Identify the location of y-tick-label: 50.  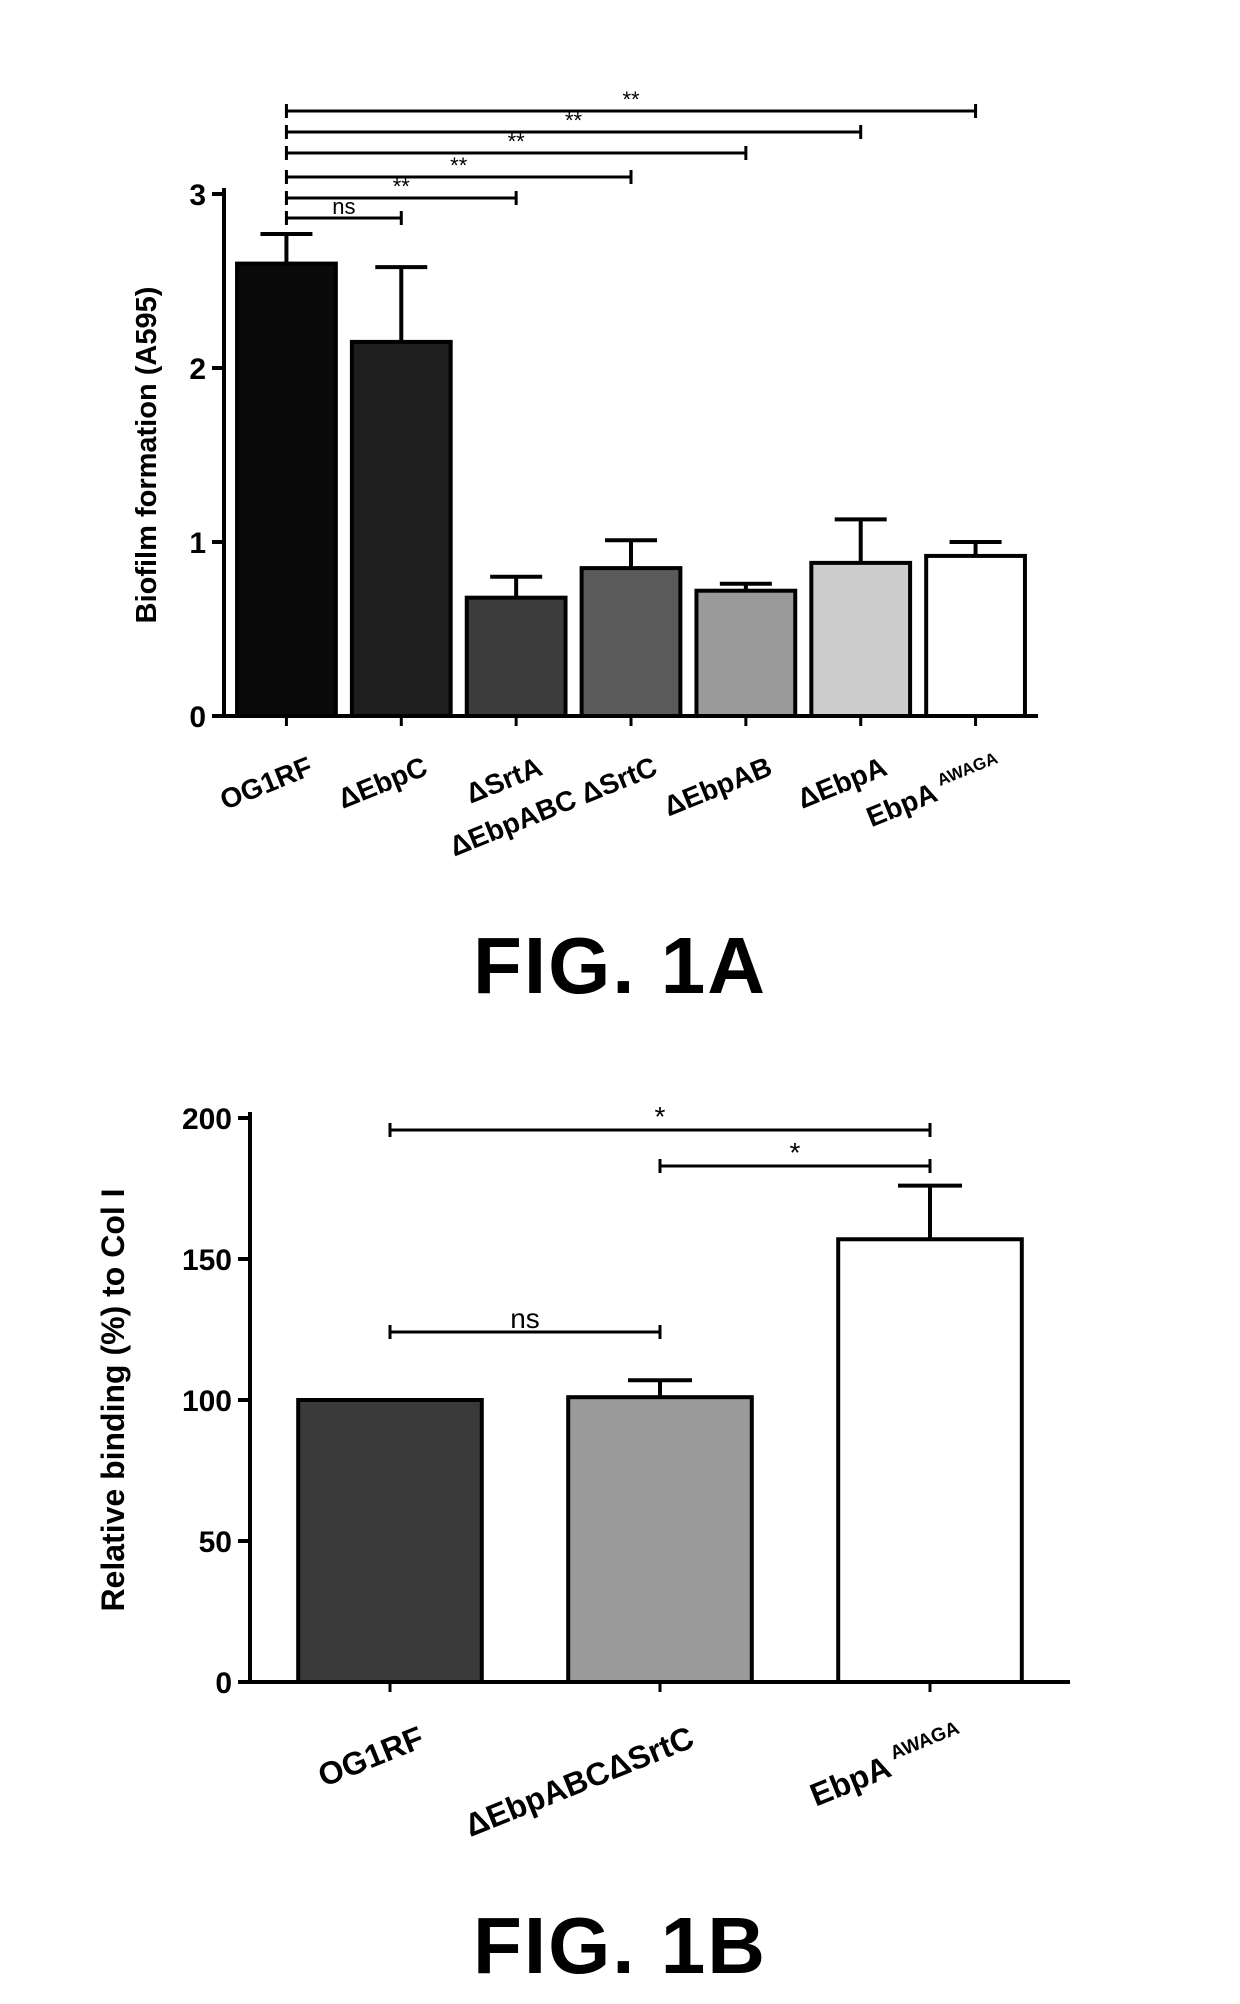
(215, 1542).